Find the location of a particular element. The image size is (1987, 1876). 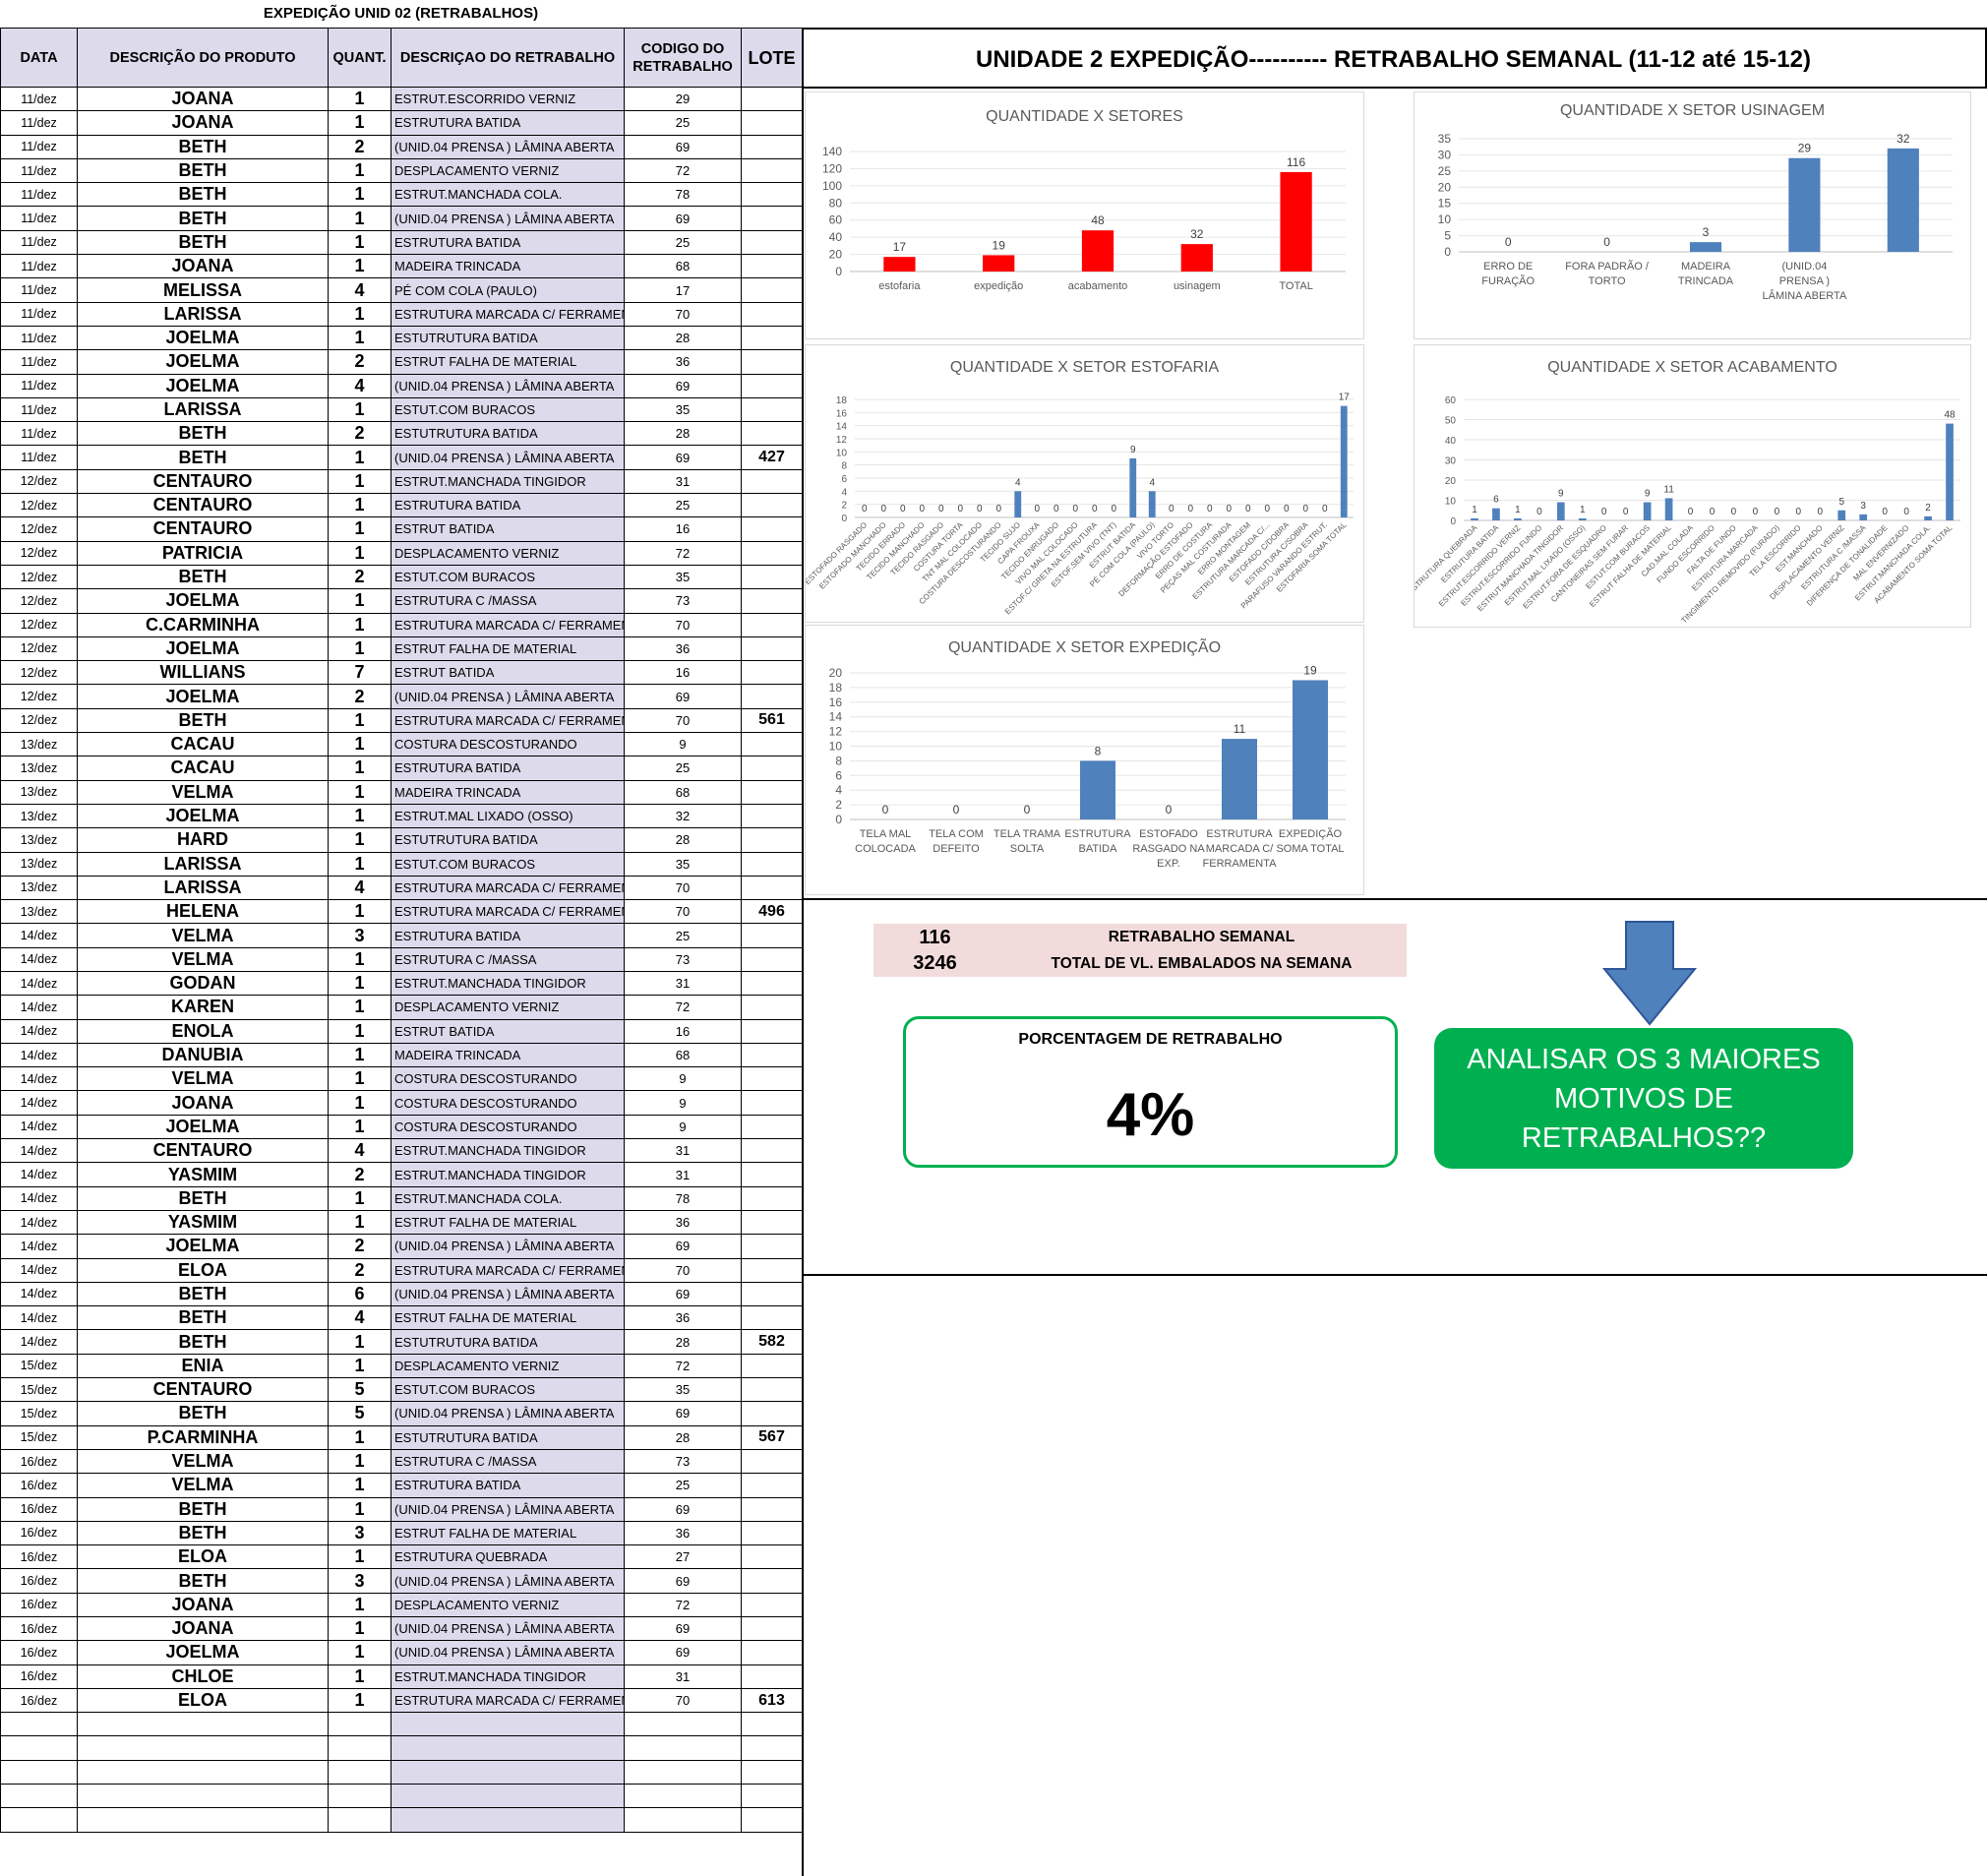

row-rework-description: DESPLACAMENTO VERNIZ is located at coordinates (508, 170).